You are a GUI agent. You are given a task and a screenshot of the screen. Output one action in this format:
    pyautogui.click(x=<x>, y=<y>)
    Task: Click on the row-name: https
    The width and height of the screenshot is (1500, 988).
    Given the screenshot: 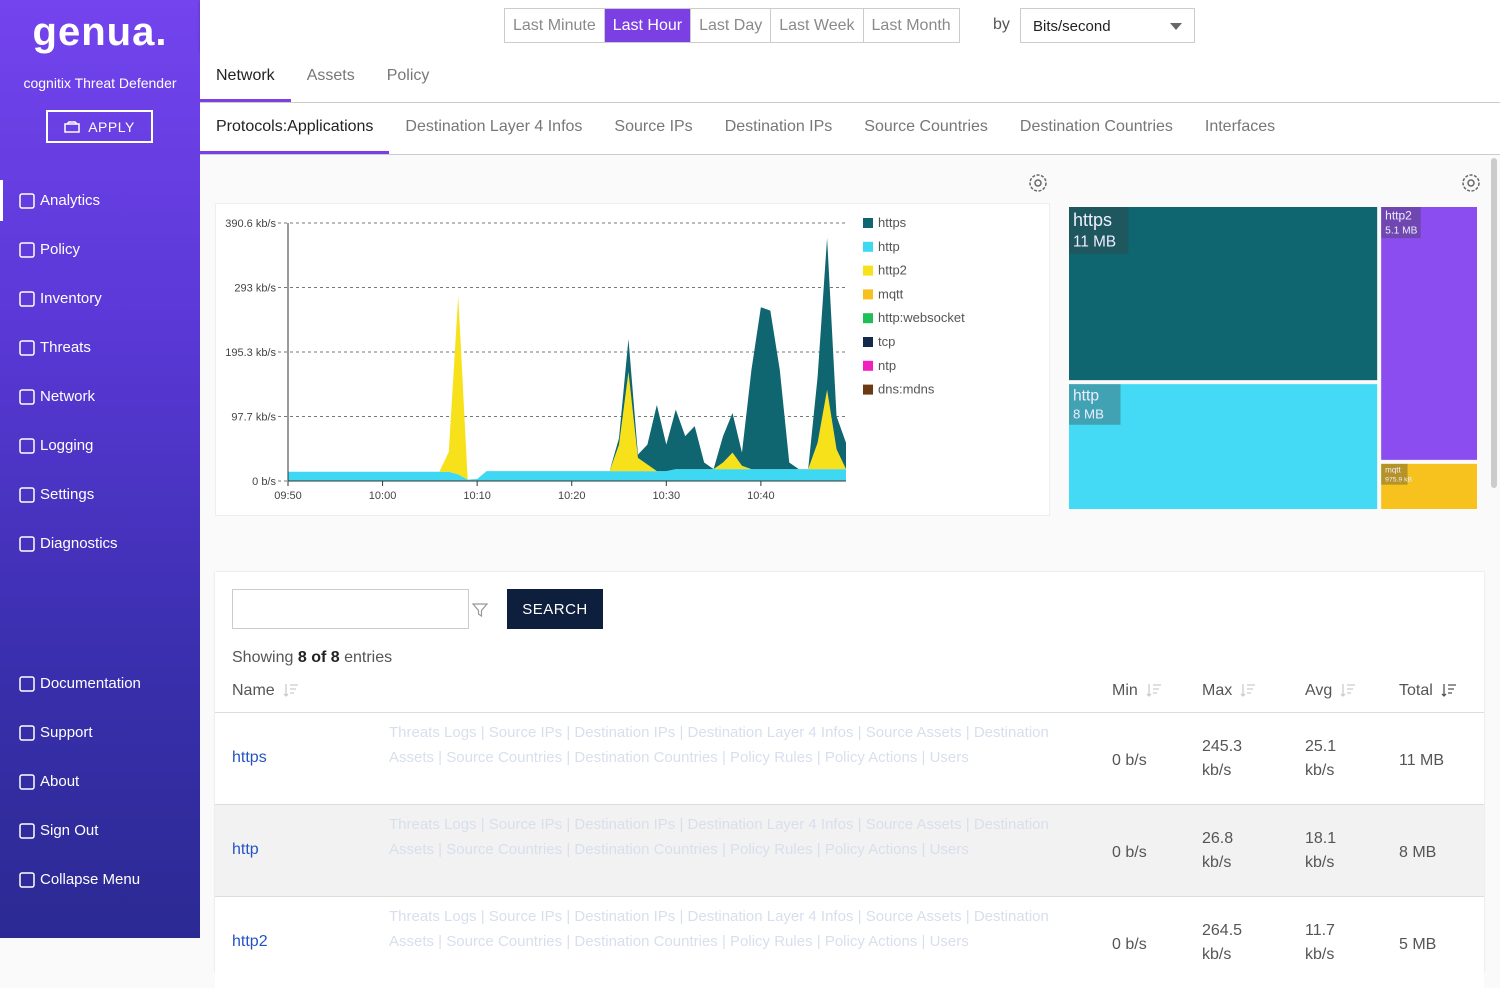 What is the action you would take?
    pyautogui.click(x=249, y=757)
    